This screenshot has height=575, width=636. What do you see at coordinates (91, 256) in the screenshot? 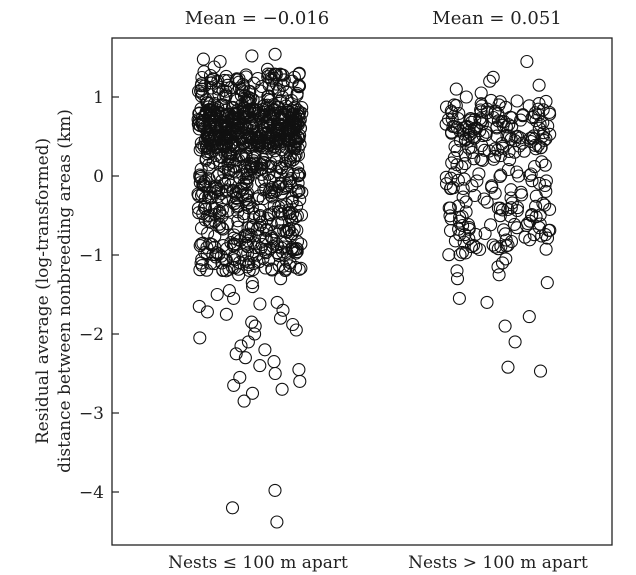
I see `y-tick-label: −1` at bounding box center [91, 256].